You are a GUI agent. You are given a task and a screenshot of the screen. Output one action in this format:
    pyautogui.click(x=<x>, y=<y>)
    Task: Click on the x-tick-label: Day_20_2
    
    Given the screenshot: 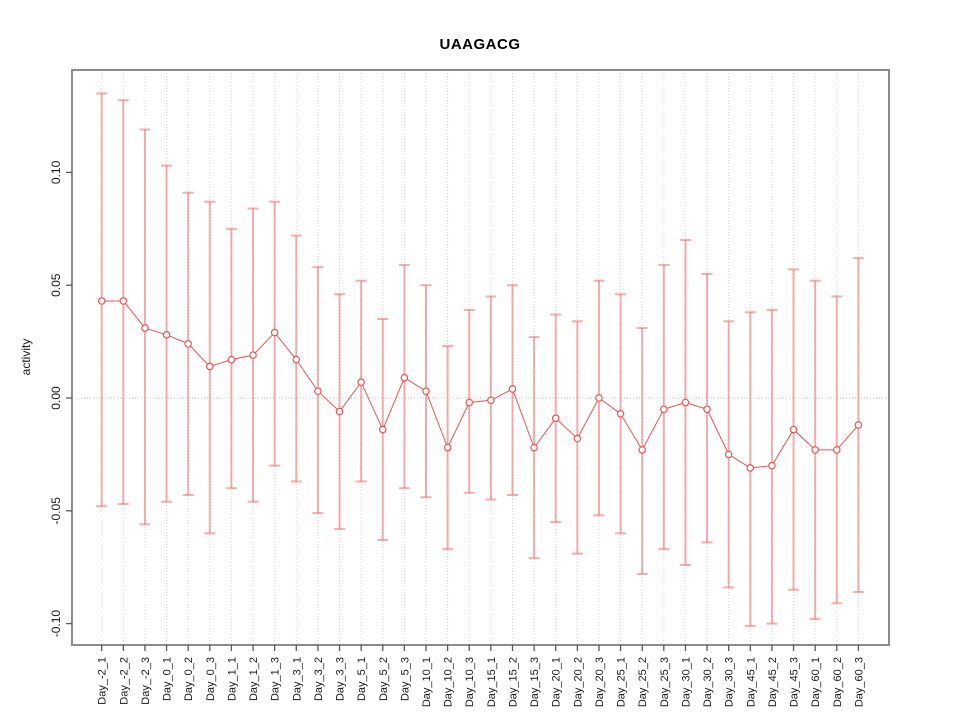 What is the action you would take?
    pyautogui.click(x=578, y=682)
    